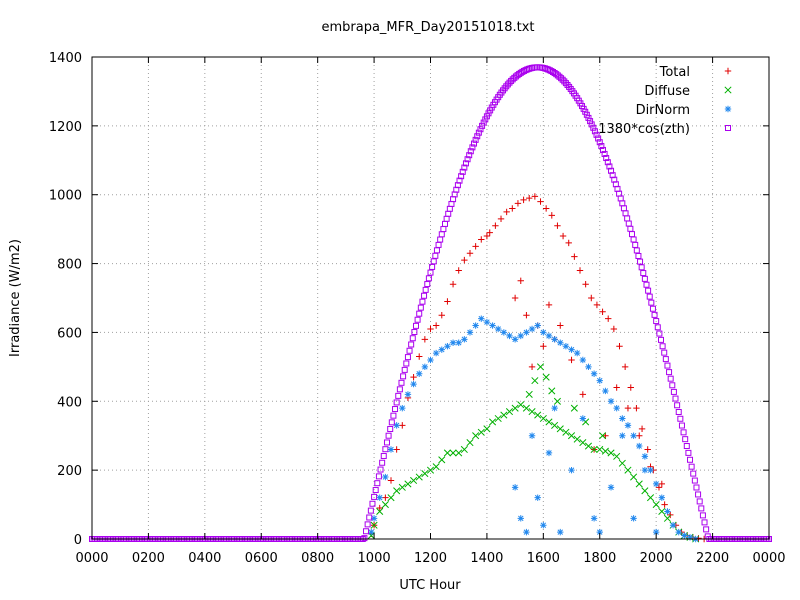 This screenshot has height=600, width=800. I want to click on x-tick-label: 0000, so click(91, 558).